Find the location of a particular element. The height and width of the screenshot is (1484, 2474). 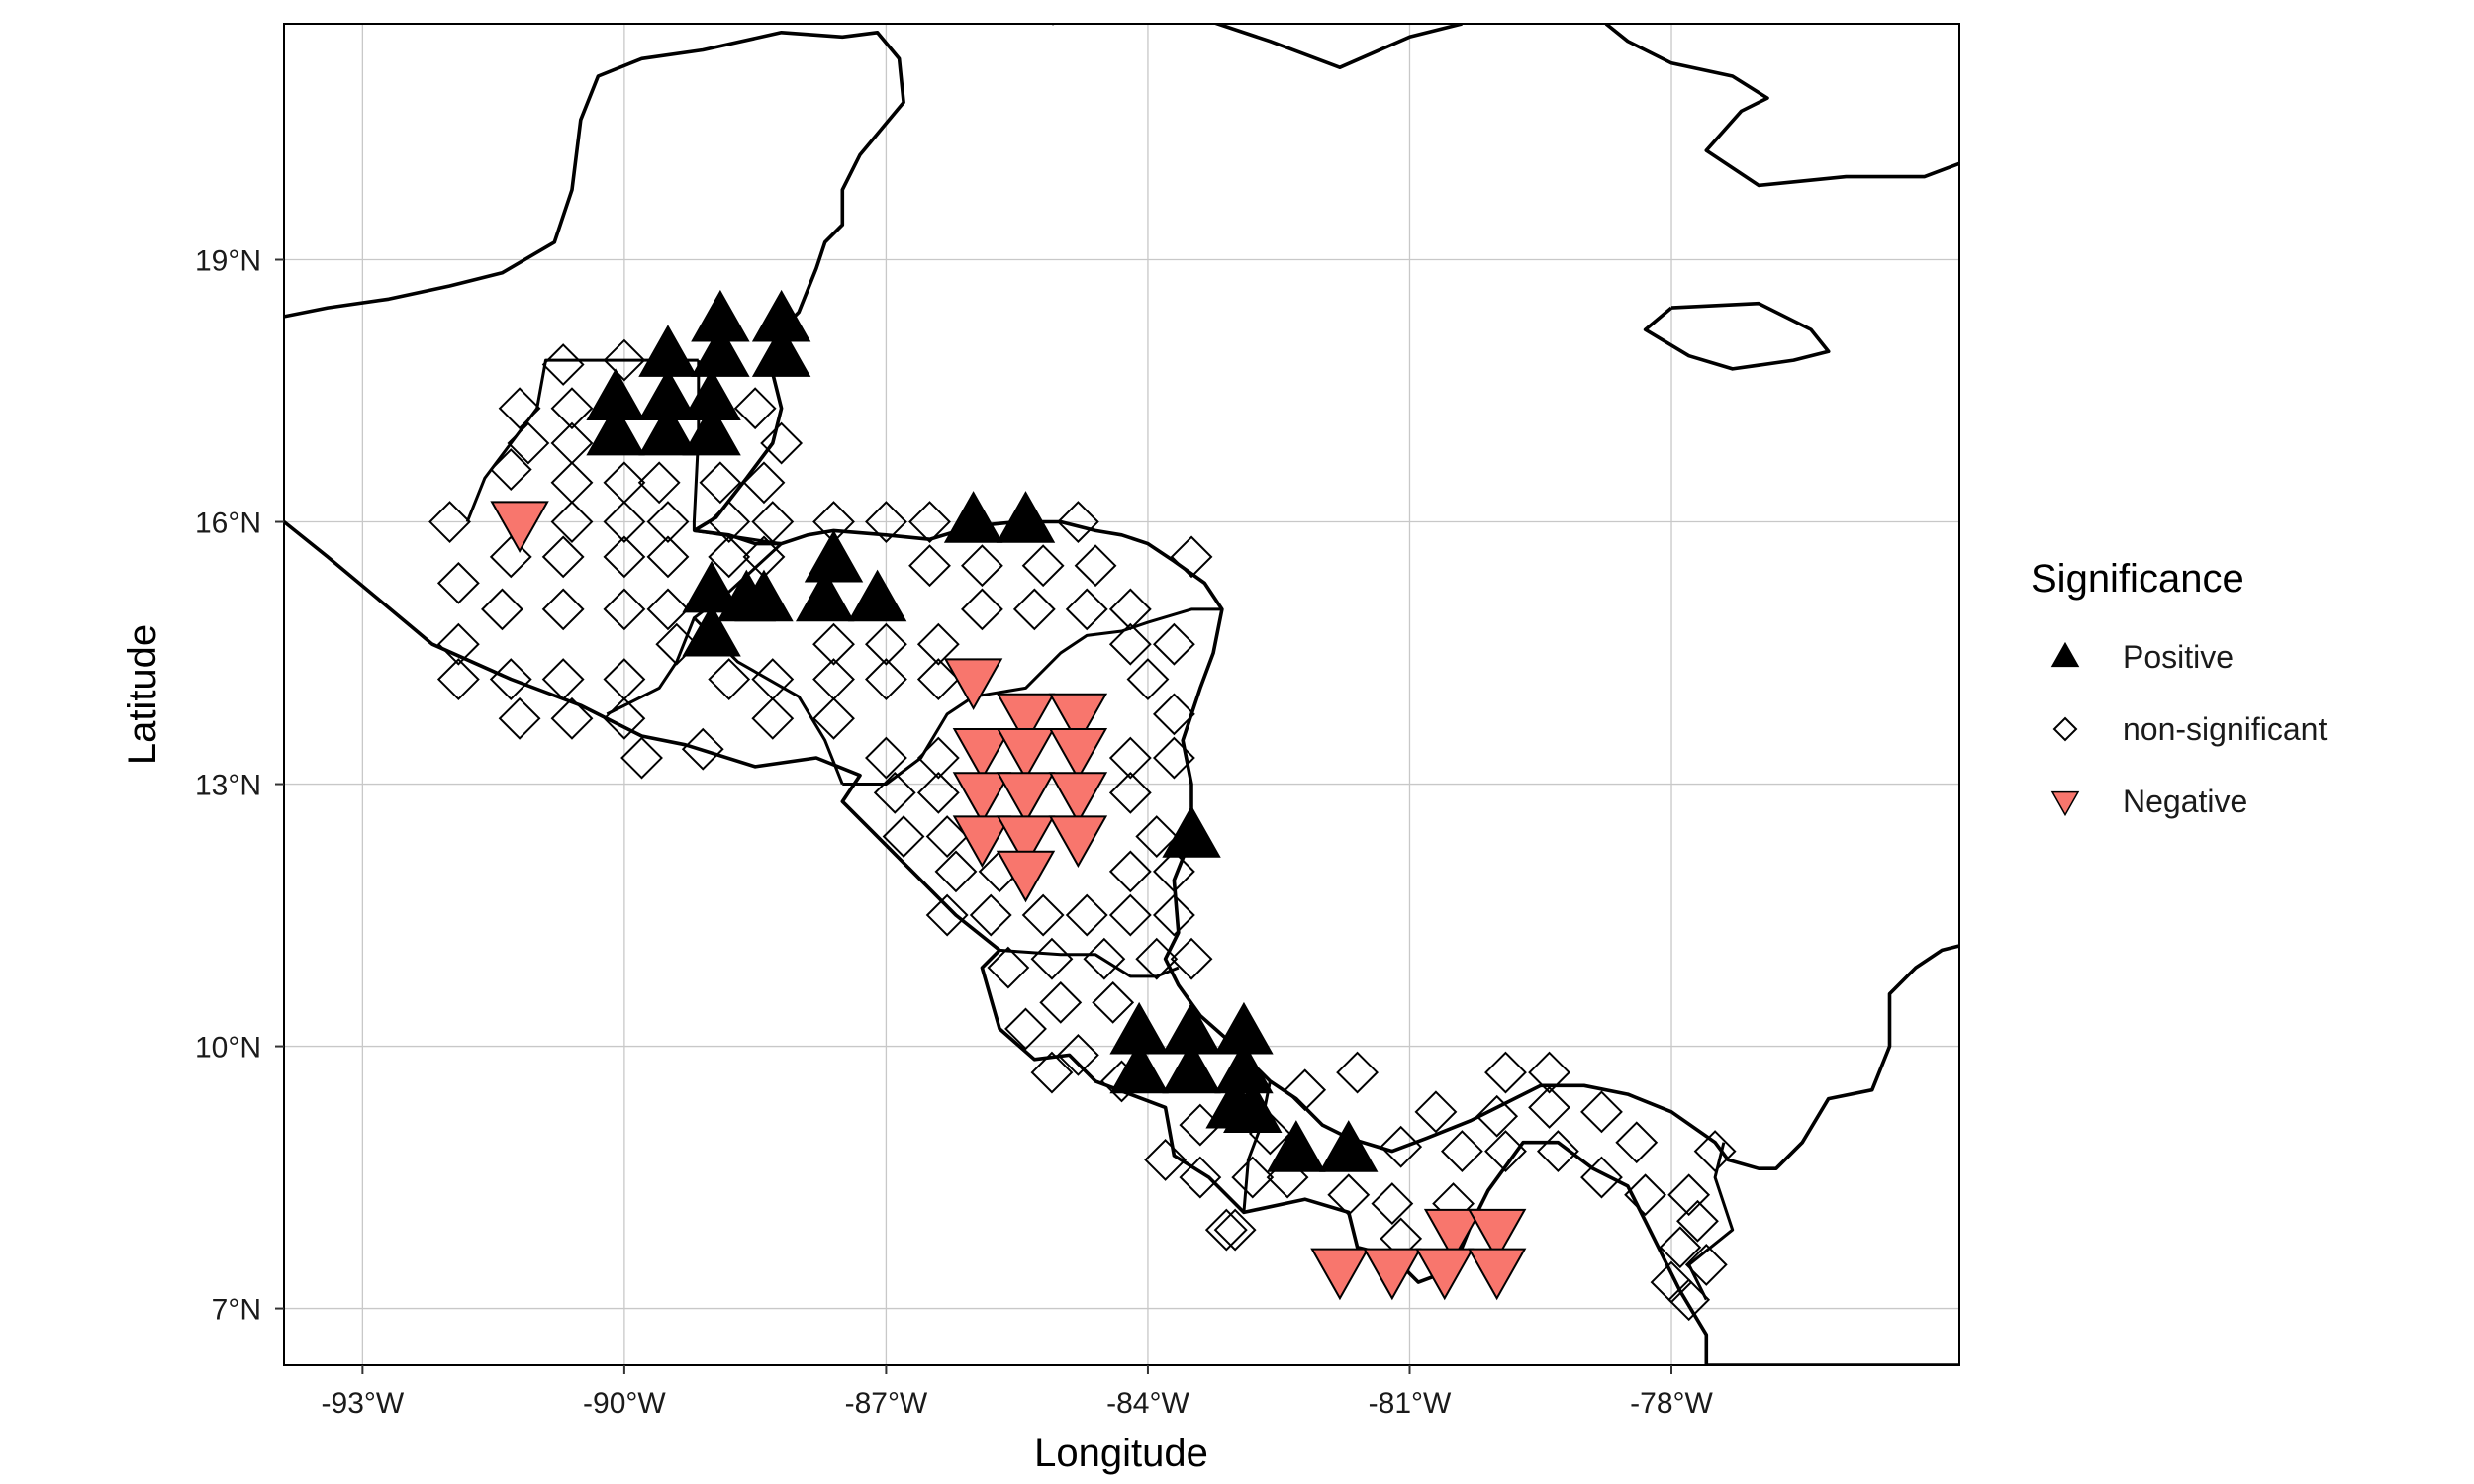

legend-key-positive is located at coordinates (2065, 654).